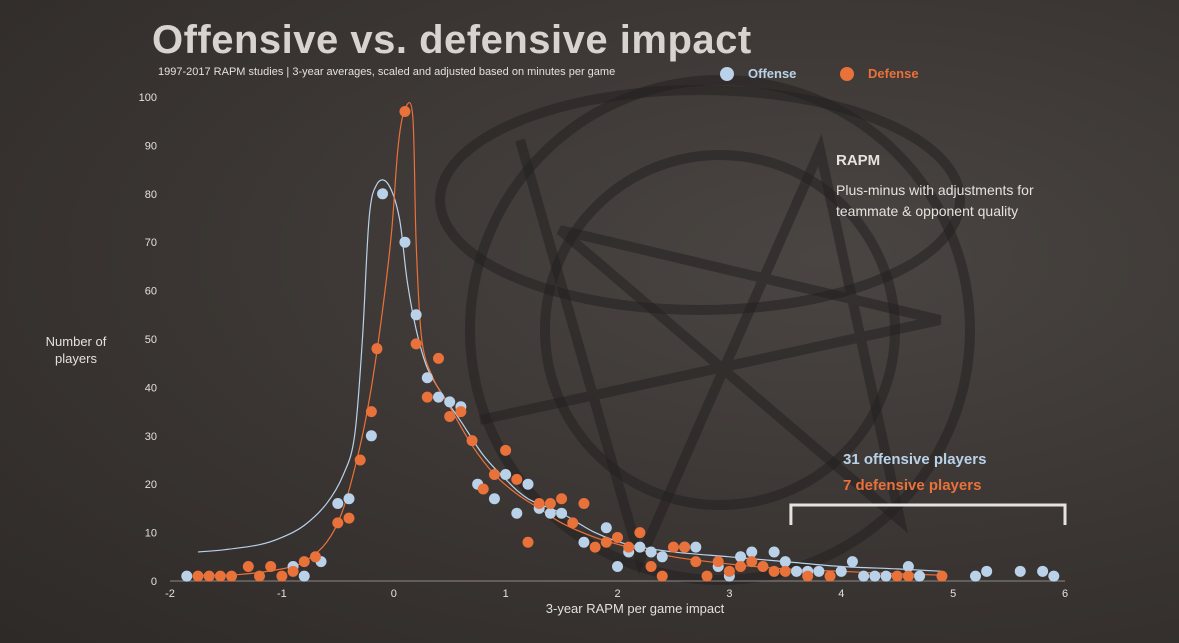 The image size is (1179, 643). Describe the element at coordinates (841, 594) in the screenshot. I see `x-tick-label: 4` at that location.